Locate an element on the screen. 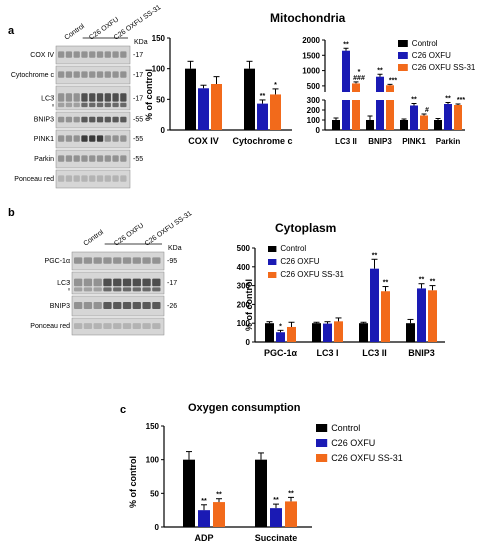 This screenshot has height=550, width=493. blot-a-row-label: Parkin is located at coordinates (44, 159).